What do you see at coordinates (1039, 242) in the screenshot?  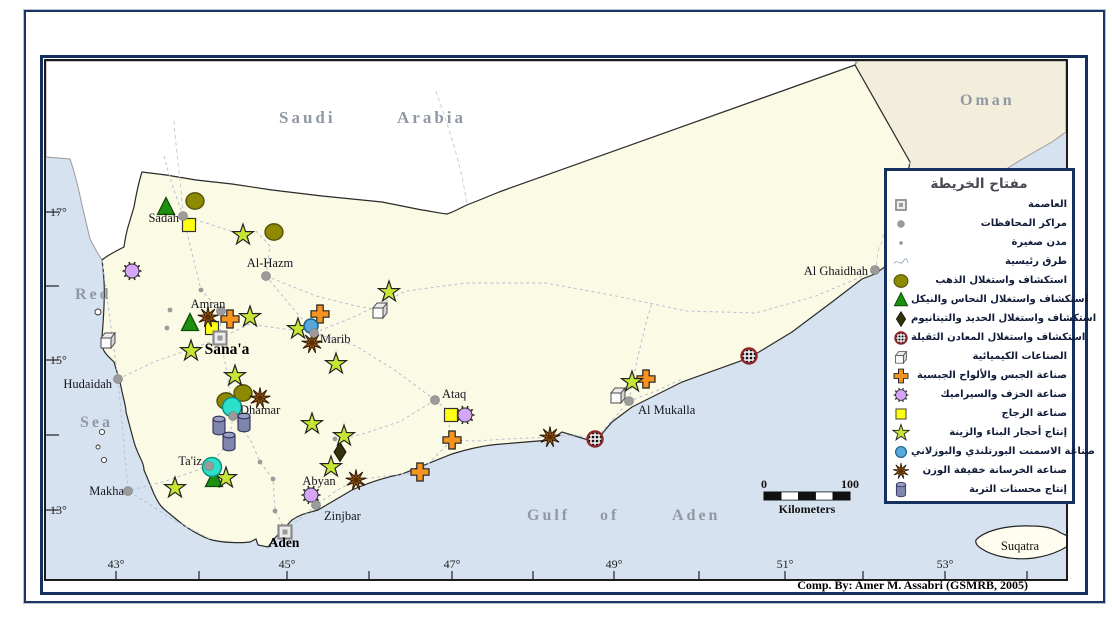 I see `legend-item-label: مدن صغيرة` at bounding box center [1039, 242].